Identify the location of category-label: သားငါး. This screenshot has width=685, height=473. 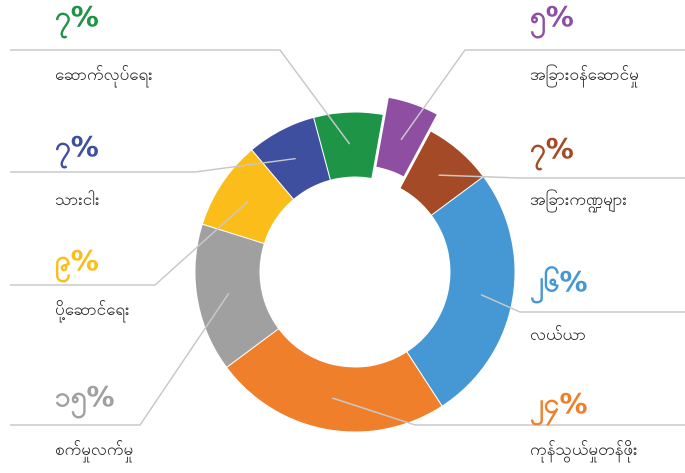
(77, 199).